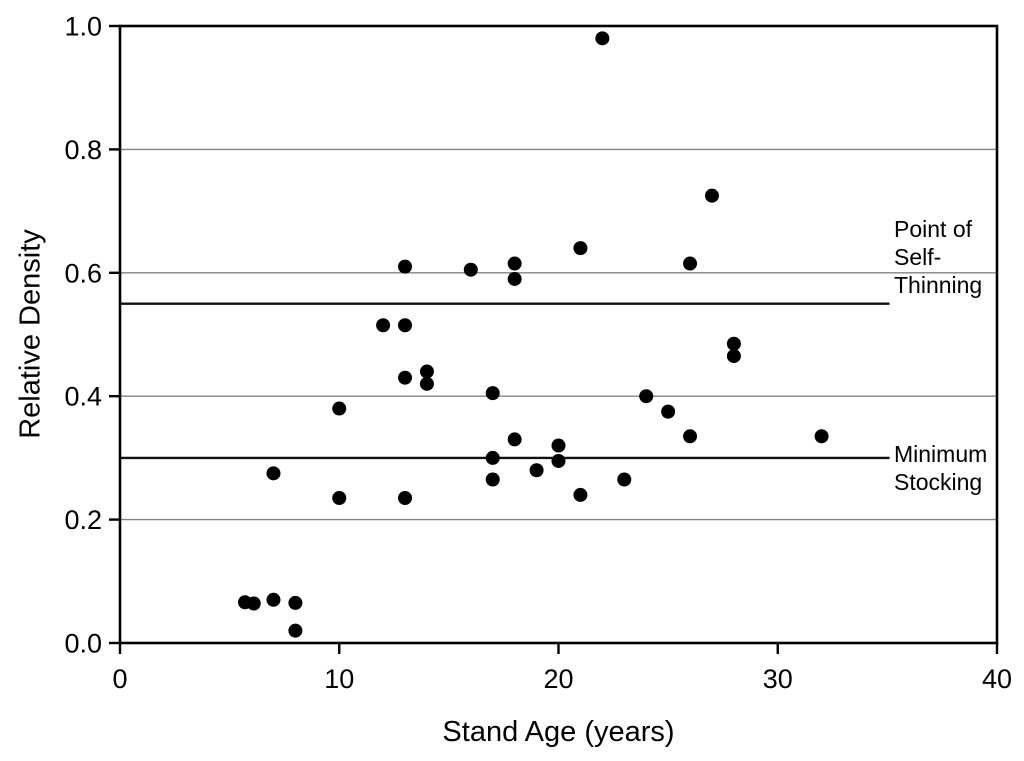 This screenshot has height=761, width=1024. What do you see at coordinates (83, 644) in the screenshot?
I see `y-tick-label: 0.0` at bounding box center [83, 644].